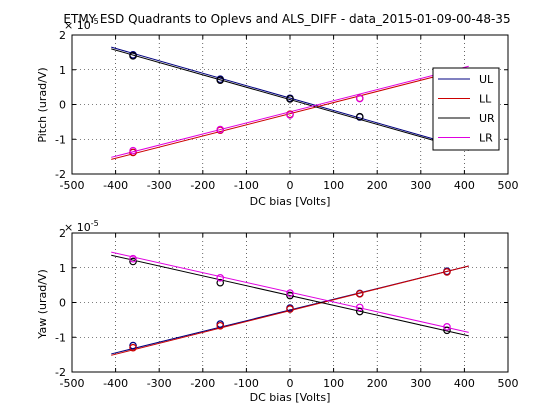 This screenshot has height=420, width=560. What do you see at coordinates (60, 174) in the screenshot?
I see `pitch-y-tick-label: -2` at bounding box center [60, 174].